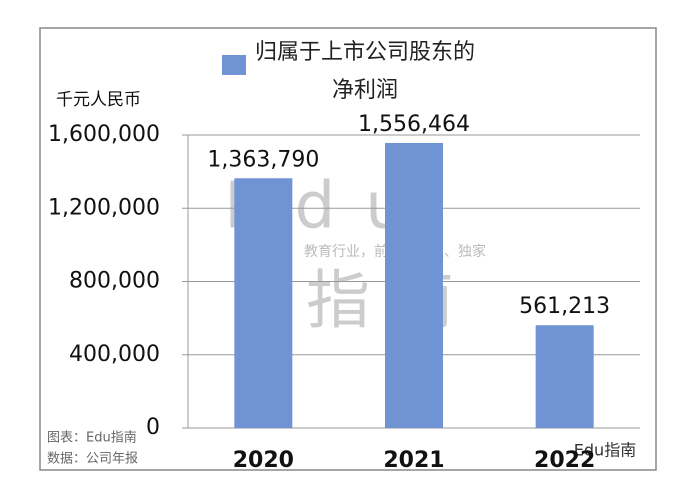 This screenshot has width=684, height=480. I want to click on x-tick-label: 2020, so click(263, 460).